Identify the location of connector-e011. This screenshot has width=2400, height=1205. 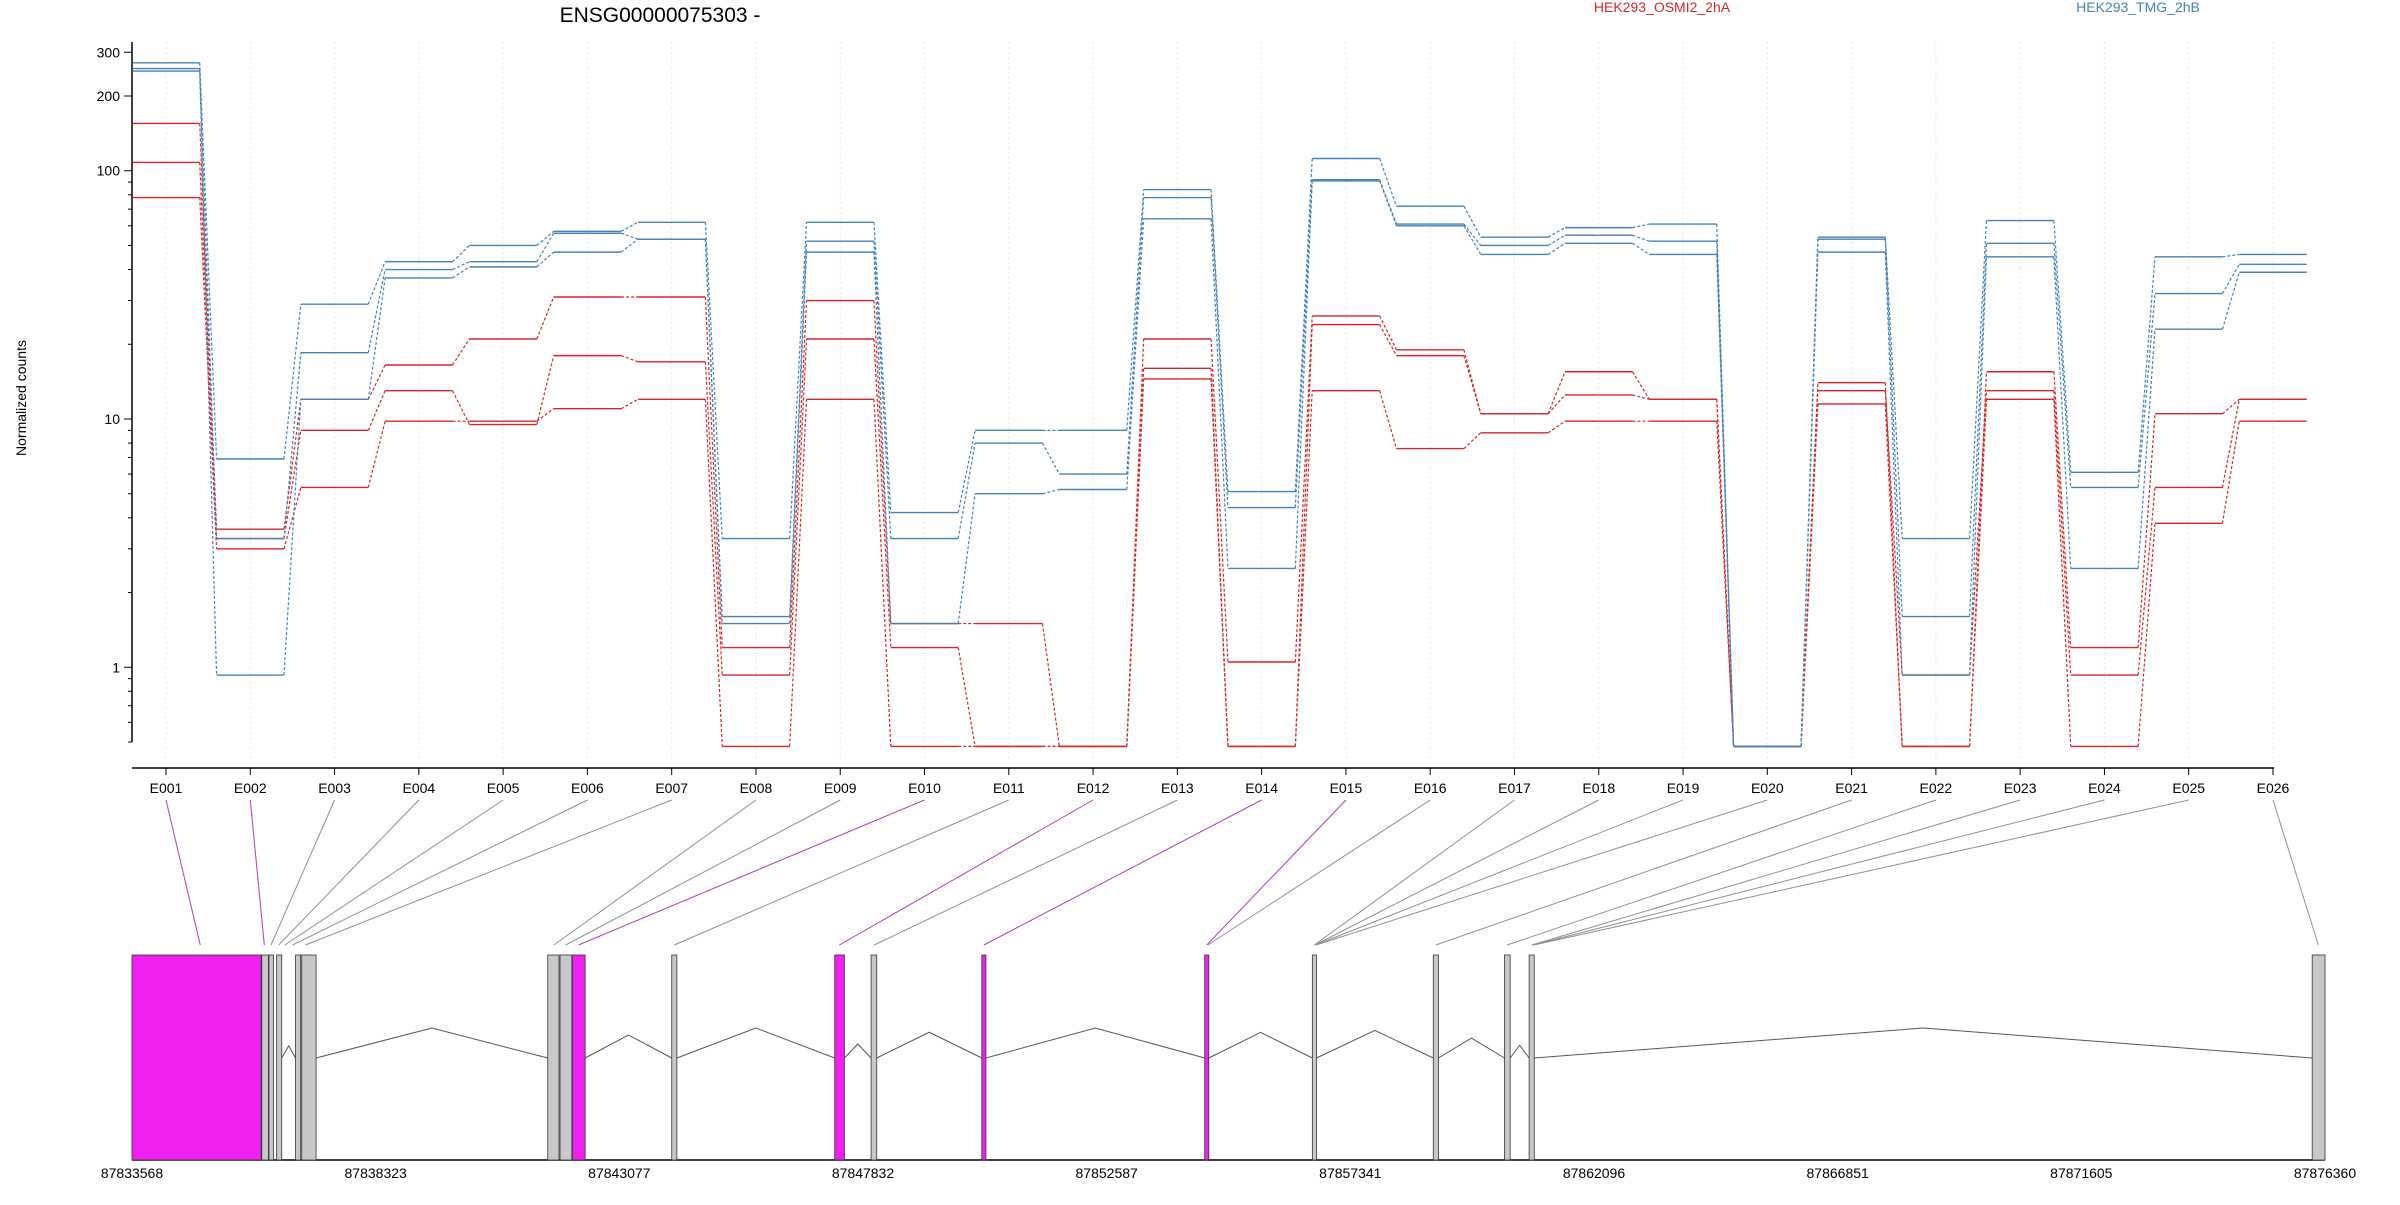
(841, 872).